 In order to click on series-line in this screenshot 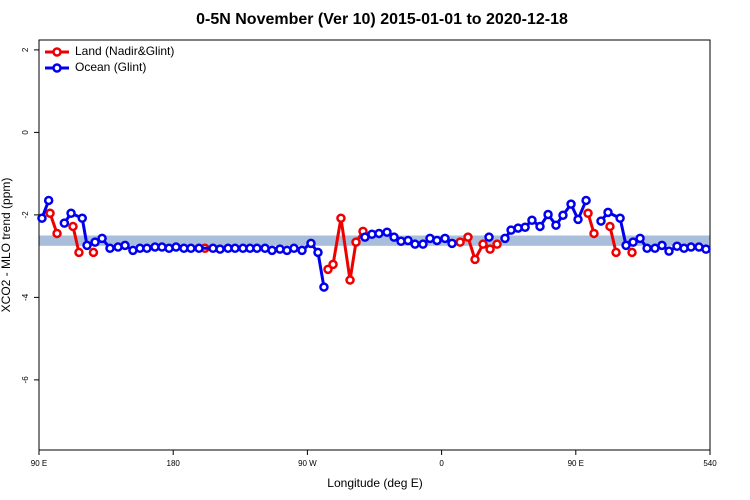, I will do `click(345, 249)`.